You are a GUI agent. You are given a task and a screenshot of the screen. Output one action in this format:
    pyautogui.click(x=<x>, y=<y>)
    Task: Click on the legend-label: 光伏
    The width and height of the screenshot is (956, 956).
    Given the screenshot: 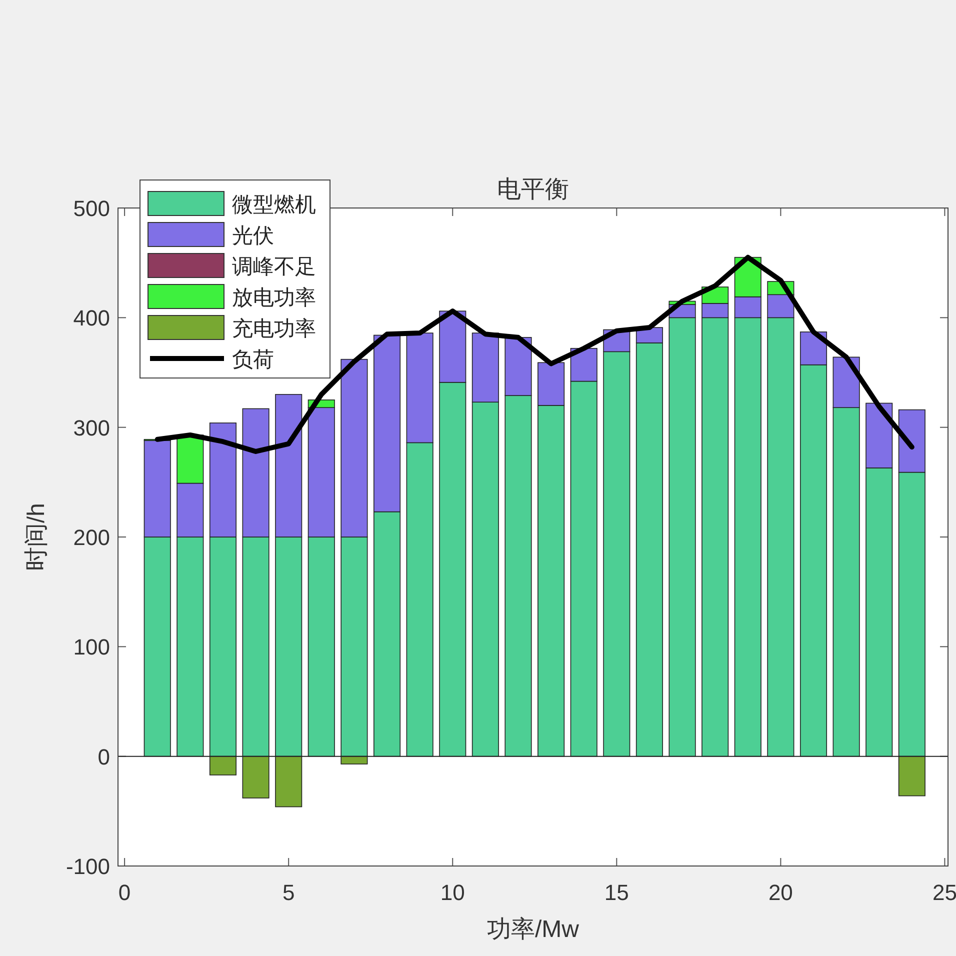 What is the action you would take?
    pyautogui.click(x=253, y=236)
    